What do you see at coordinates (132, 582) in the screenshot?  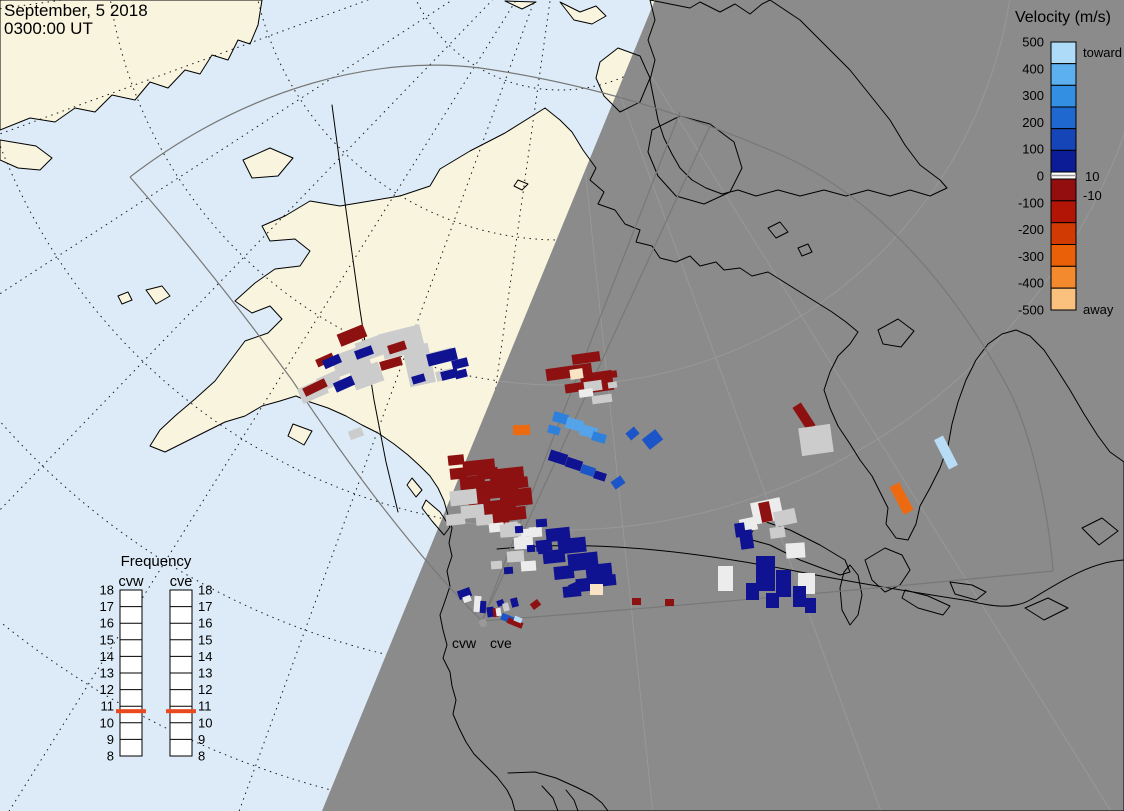 I see `frequency-column-cvw: cvw` at bounding box center [132, 582].